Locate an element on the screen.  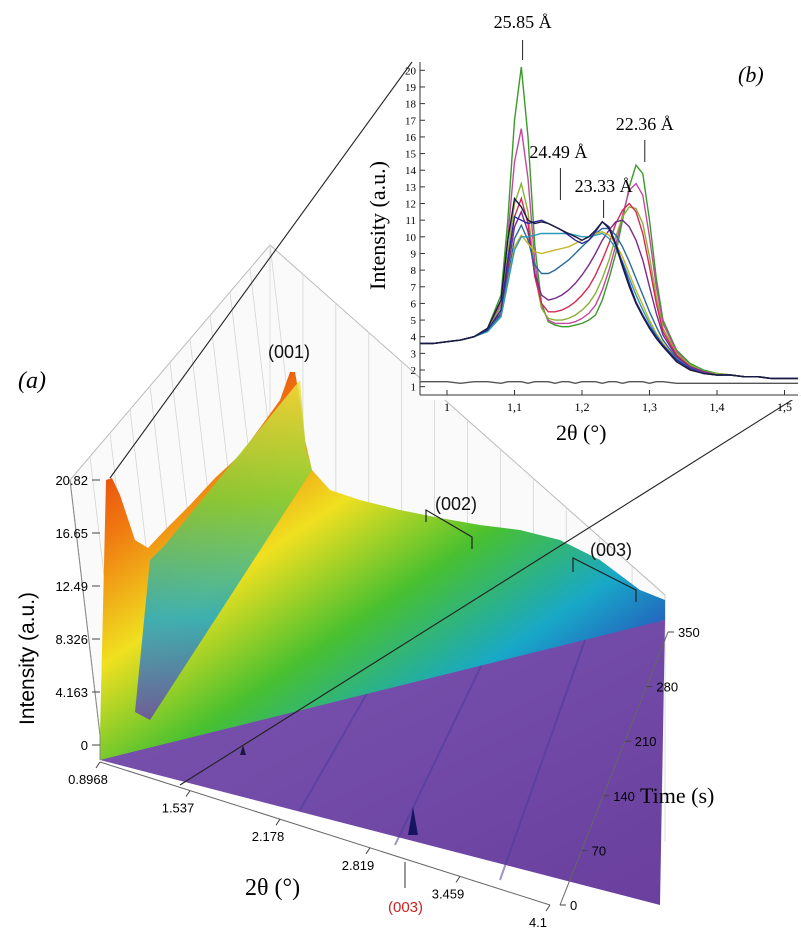
panel-a-time-axis: 0 70 140 210 280 350 is located at coordinates (629, 769).